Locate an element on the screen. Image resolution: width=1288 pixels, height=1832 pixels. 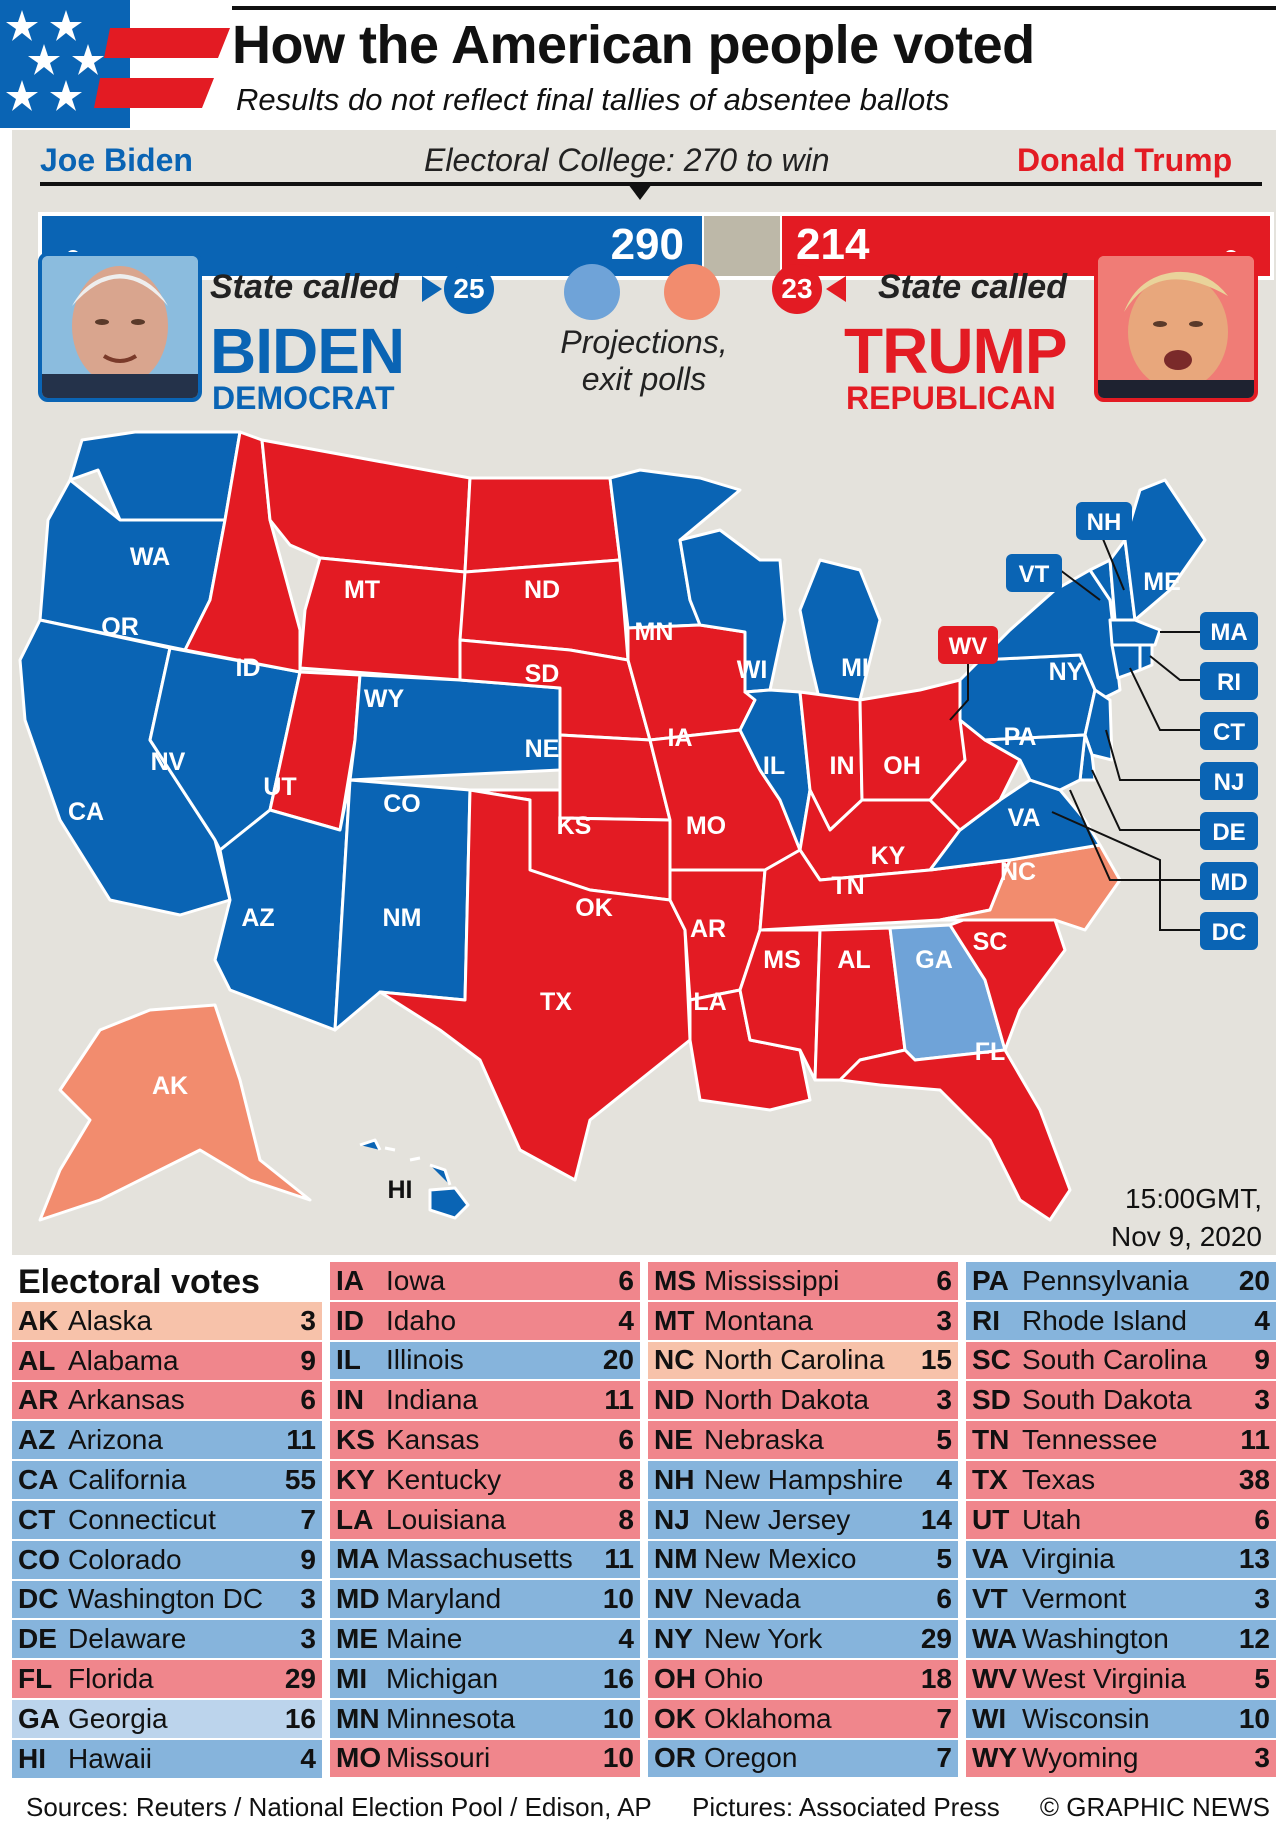
electoral-vote-count: 9 is located at coordinates (1262, 1360).